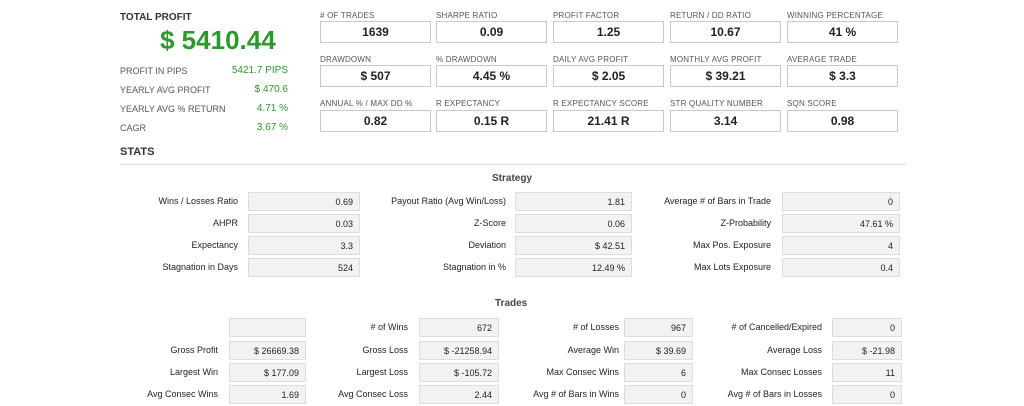  I want to click on trade-label: Avg # of Bars in Wins, so click(576, 394).